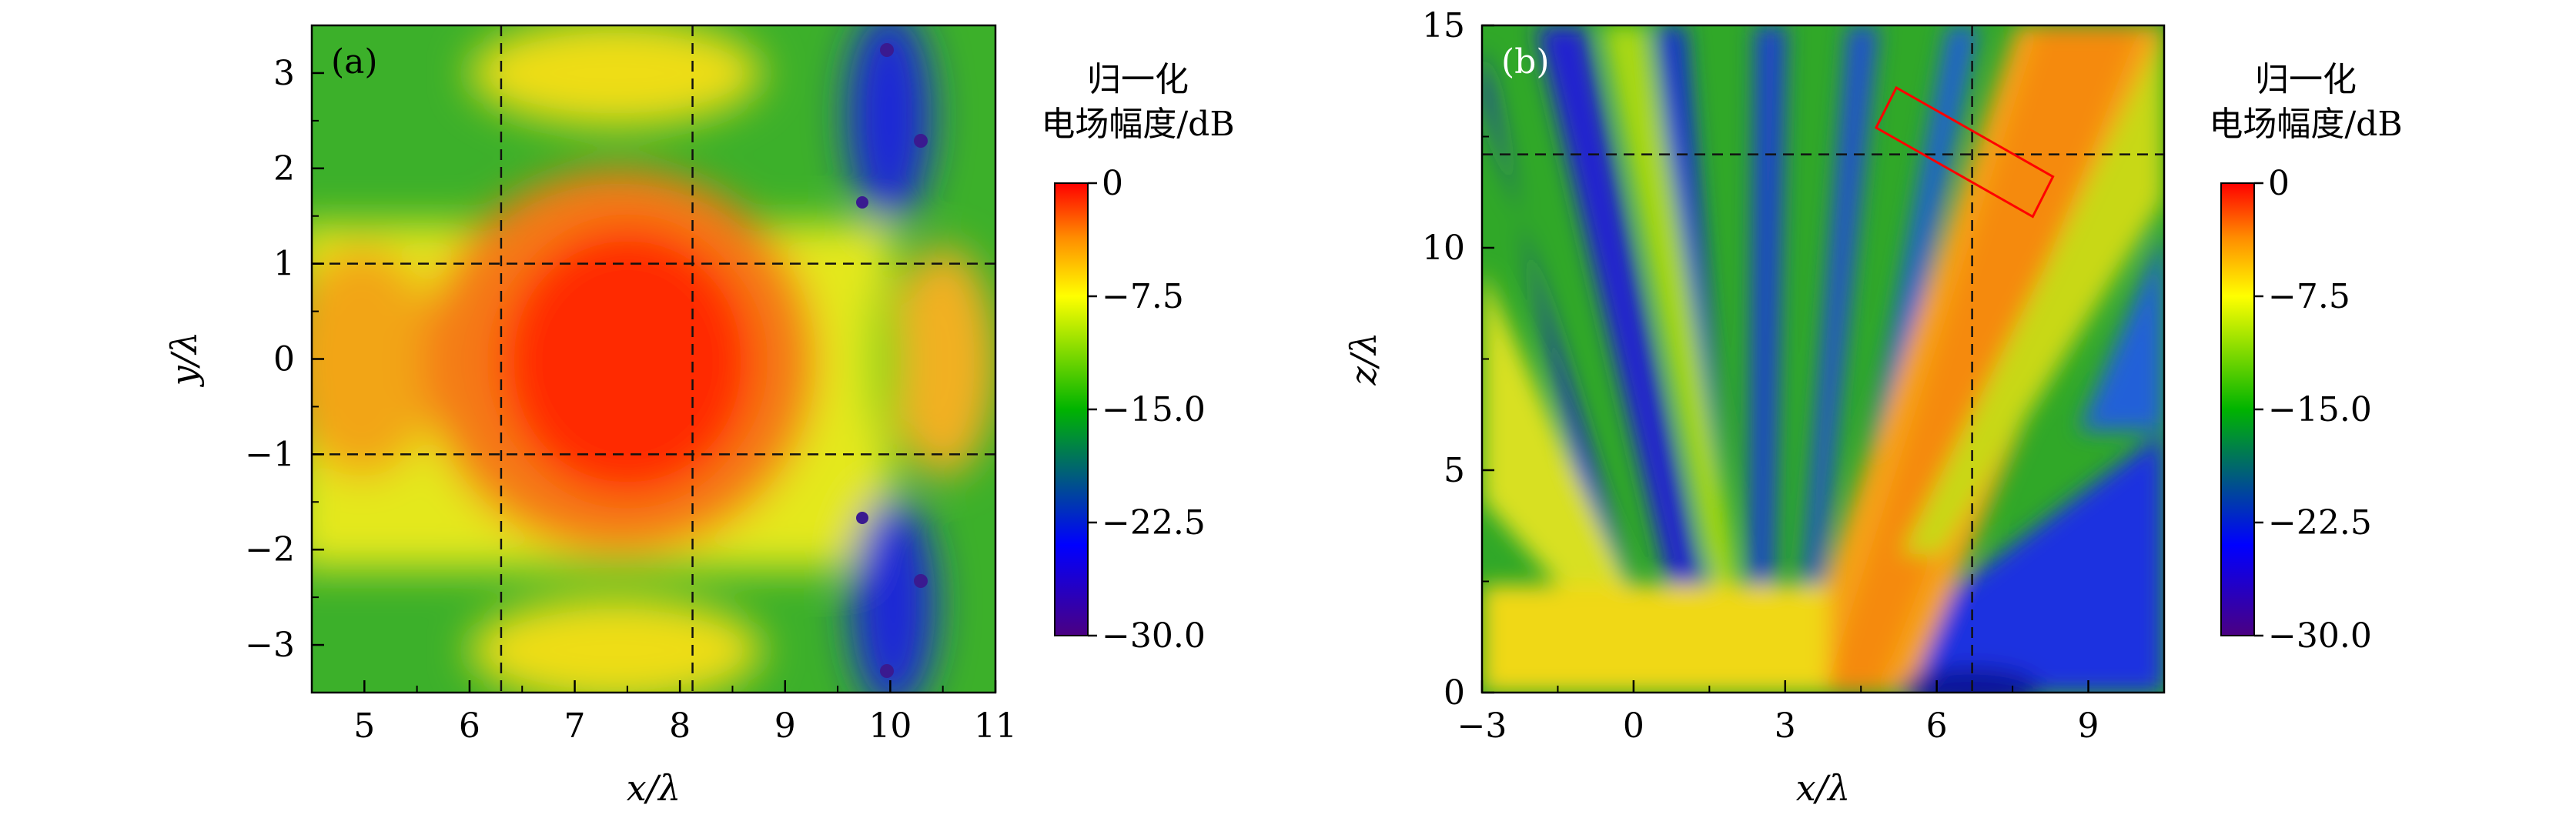  Describe the element at coordinates (995, 726) in the screenshot. I see `x-tick-label: 11` at that location.